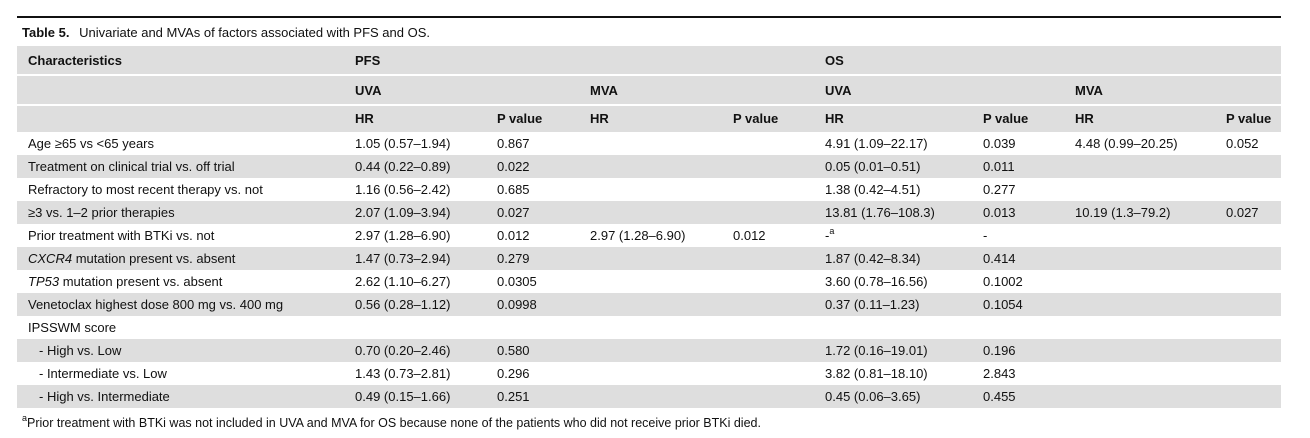 The height and width of the screenshot is (438, 1310). What do you see at coordinates (649, 17) in the screenshot?
I see `table-top-rule` at bounding box center [649, 17].